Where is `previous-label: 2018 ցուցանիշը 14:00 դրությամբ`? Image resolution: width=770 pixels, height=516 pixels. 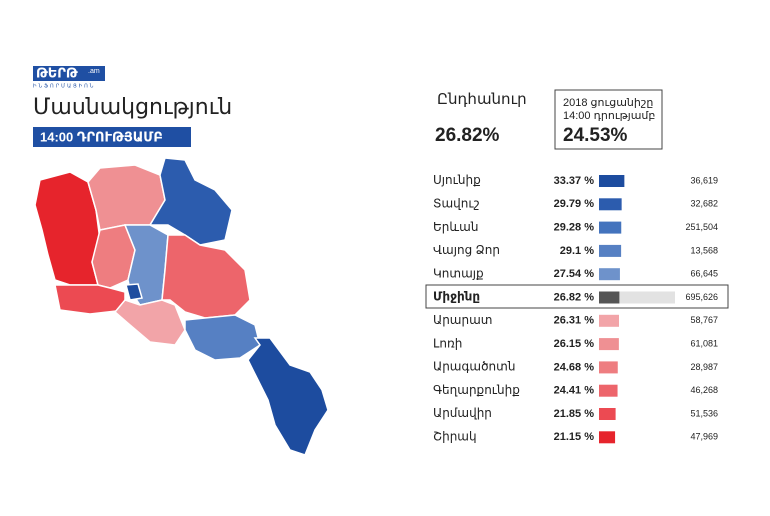
previous-label: 2018 ցուցանիշը 14:00 դրությամբ is located at coordinates (609, 109).